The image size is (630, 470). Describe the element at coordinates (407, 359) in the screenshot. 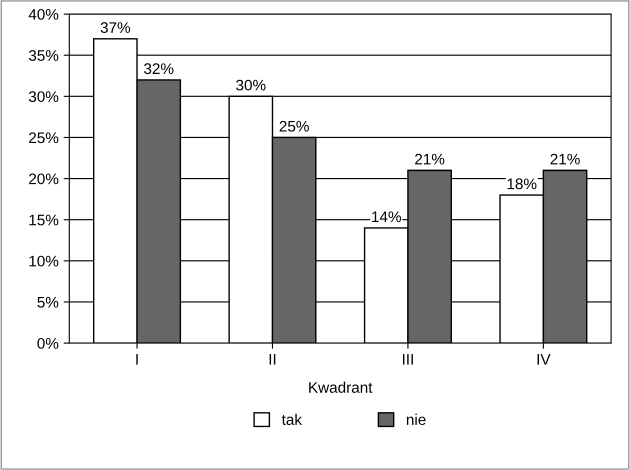

I see `x-tick-label: III` at that location.